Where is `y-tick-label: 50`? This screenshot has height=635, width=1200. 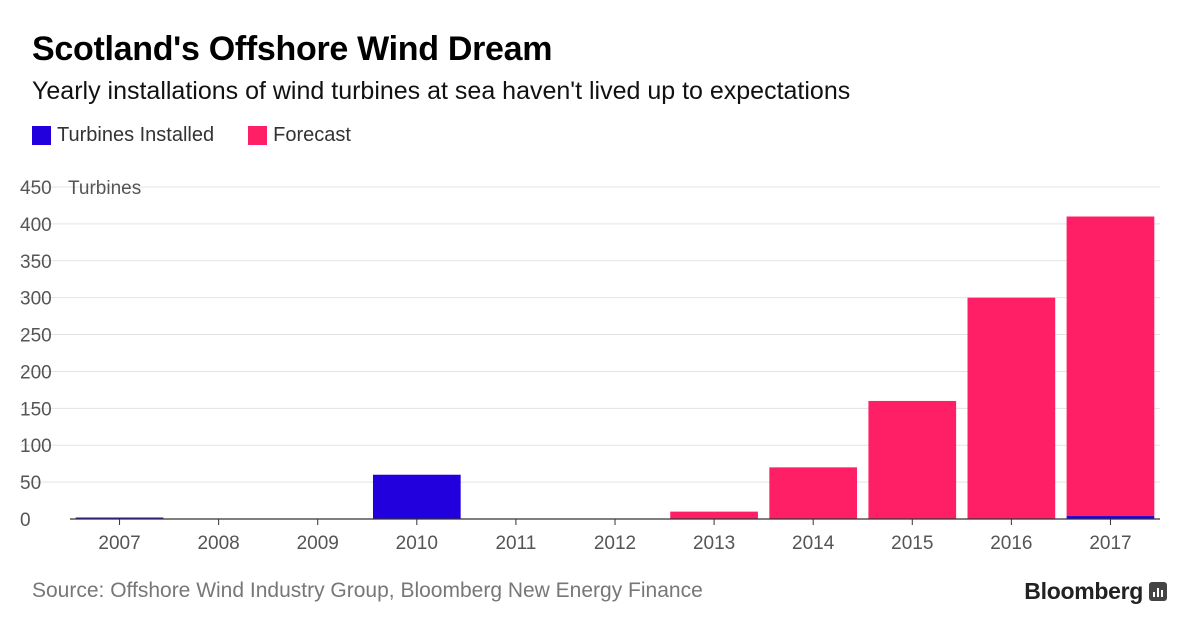 y-tick-label: 50 is located at coordinates (30, 483).